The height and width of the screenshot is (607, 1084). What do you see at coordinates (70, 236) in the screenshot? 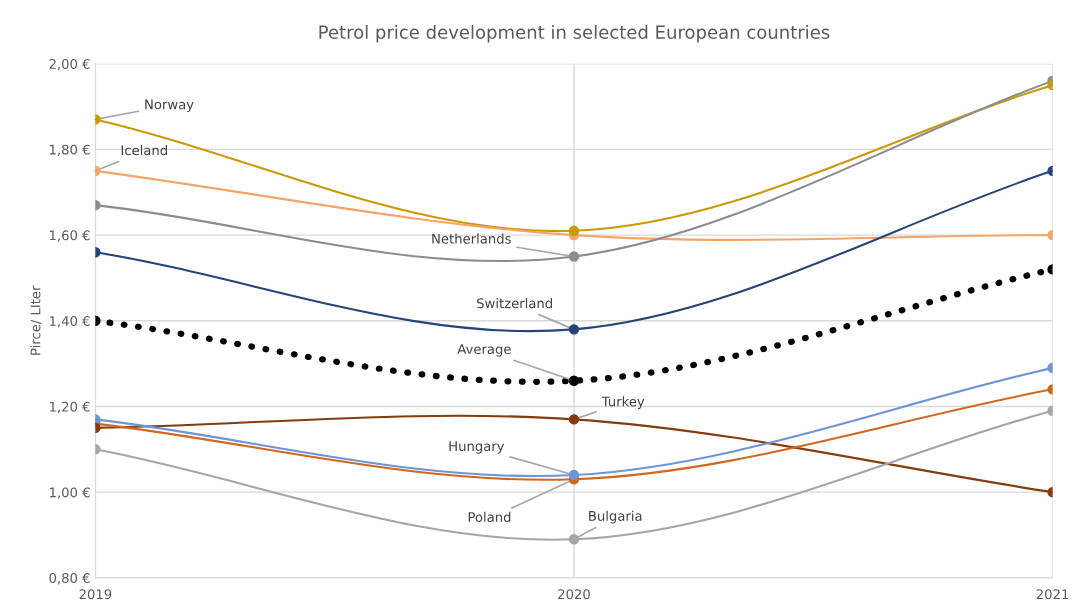
I see `y-tick-label: 1,60 €` at bounding box center [70, 236].